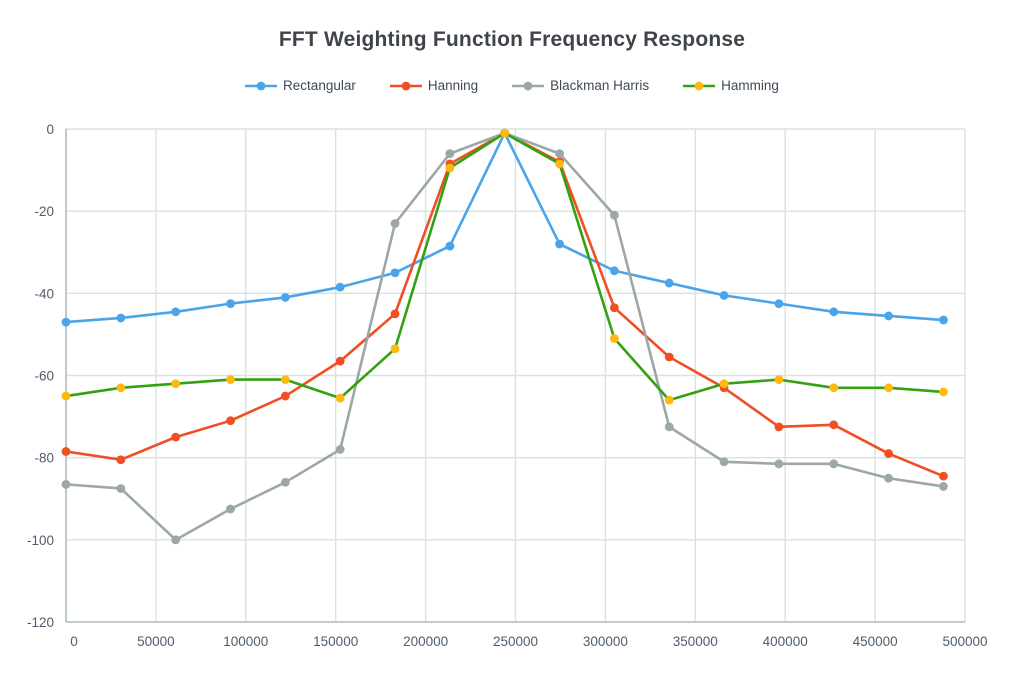  I want to click on x-axis-tick-label: 100000, so click(245, 641).